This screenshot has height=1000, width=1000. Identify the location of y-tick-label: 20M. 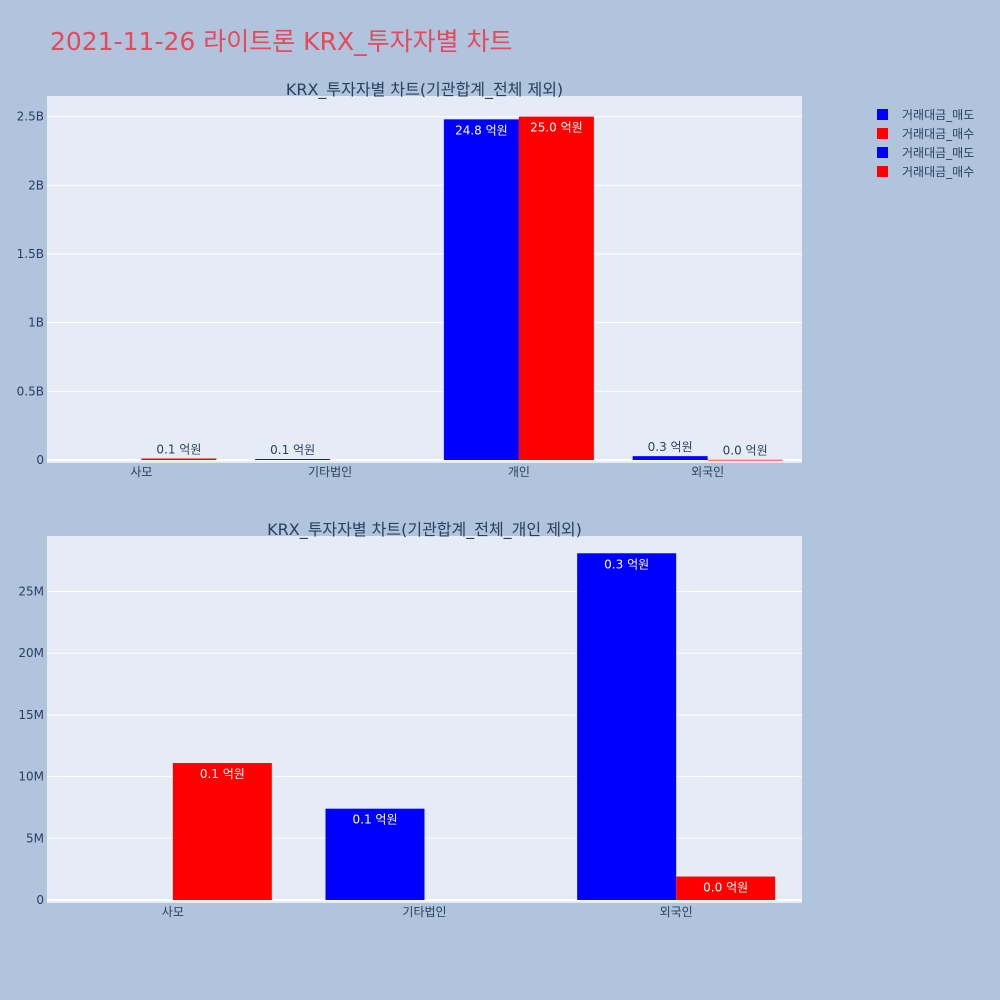
(31, 653).